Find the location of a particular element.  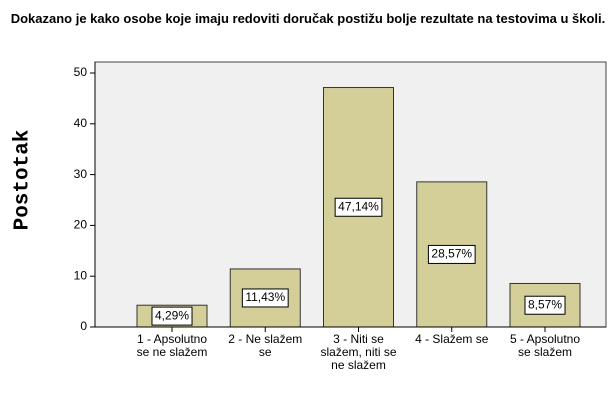

y-tick-label: 30 is located at coordinates (81, 174).